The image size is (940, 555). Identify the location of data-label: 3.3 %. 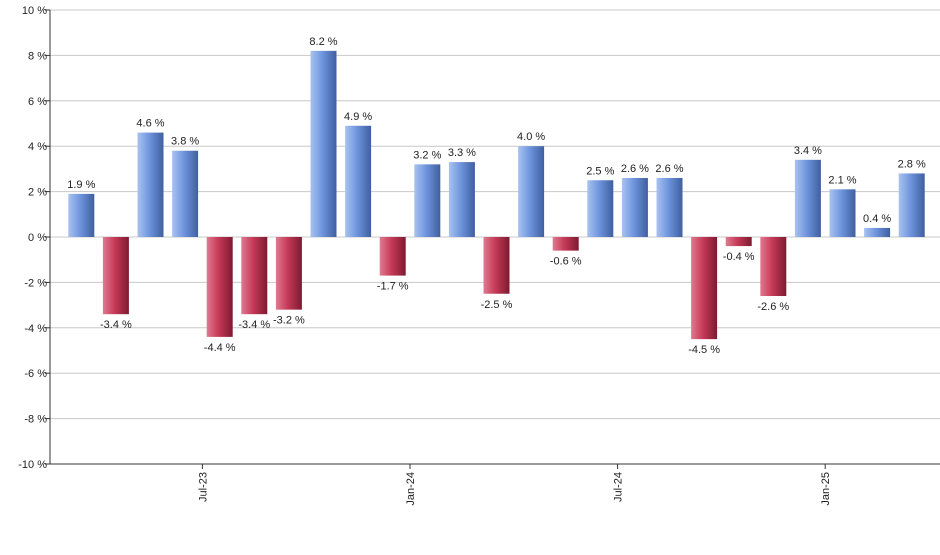
(462, 153).